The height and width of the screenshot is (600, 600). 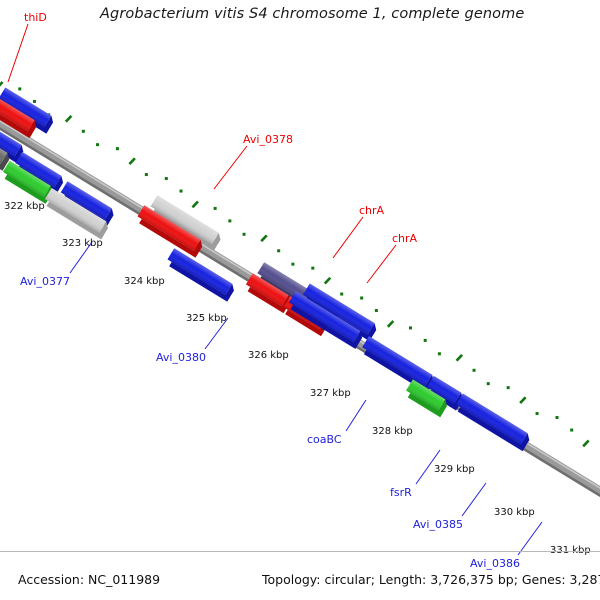 What do you see at coordinates (324, 439) in the screenshot?
I see `gene-label: coaBC` at bounding box center [324, 439].